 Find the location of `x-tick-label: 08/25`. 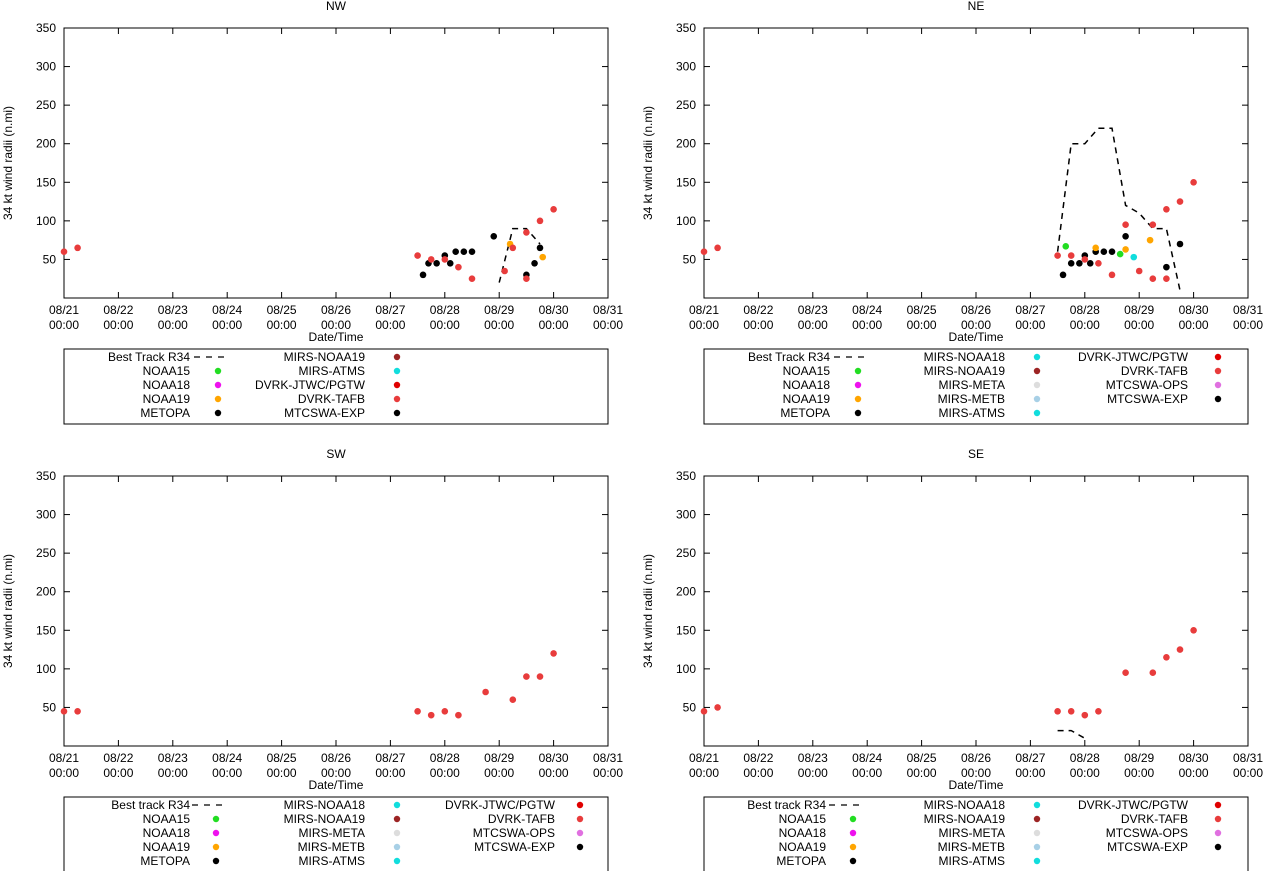

x-tick-label: 08/25 is located at coordinates (922, 310).